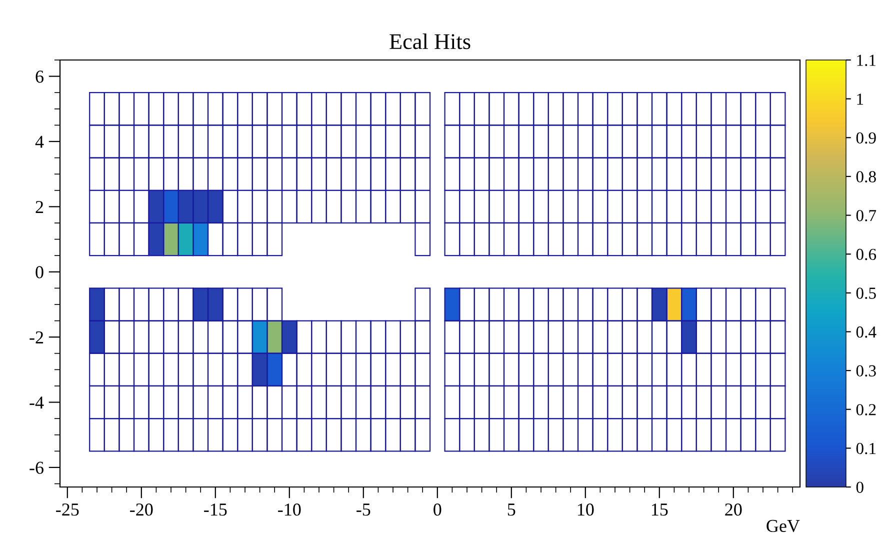 Image resolution: width=887 pixels, height=535 pixels. I want to click on color-bar-label: 0.6, so click(866, 254).